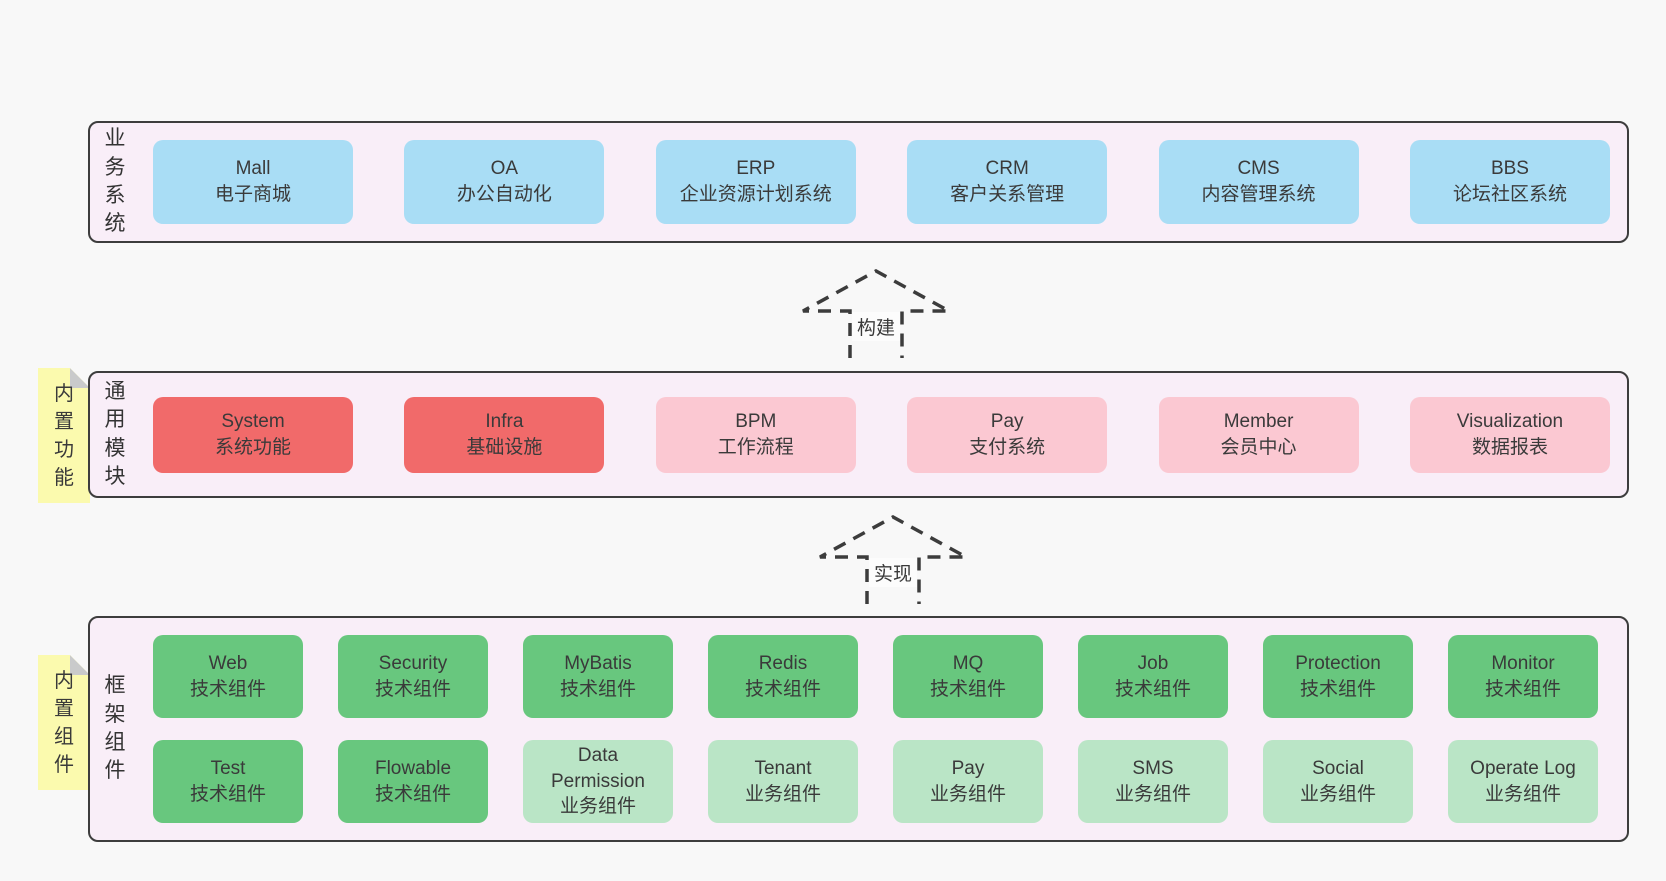 This screenshot has width=1666, height=881. What do you see at coordinates (504, 421) in the screenshot?
I see `box-title: Infra` at bounding box center [504, 421].